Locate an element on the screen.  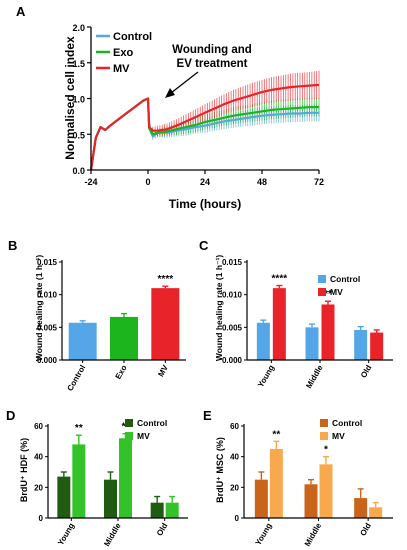
panel-d-plot: 0 20 40 60 ** Young ** Middle Old Control MV is located at coordinates (111, 483).